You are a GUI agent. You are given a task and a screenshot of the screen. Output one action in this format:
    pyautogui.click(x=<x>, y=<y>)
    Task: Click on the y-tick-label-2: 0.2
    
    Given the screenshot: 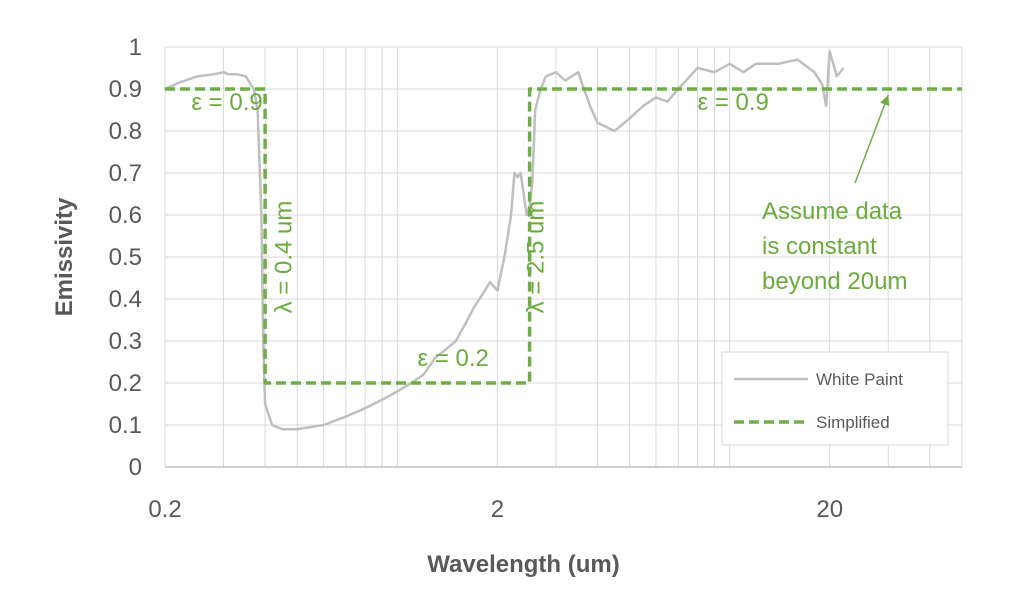 What is the action you would take?
    pyautogui.click(x=125, y=383)
    